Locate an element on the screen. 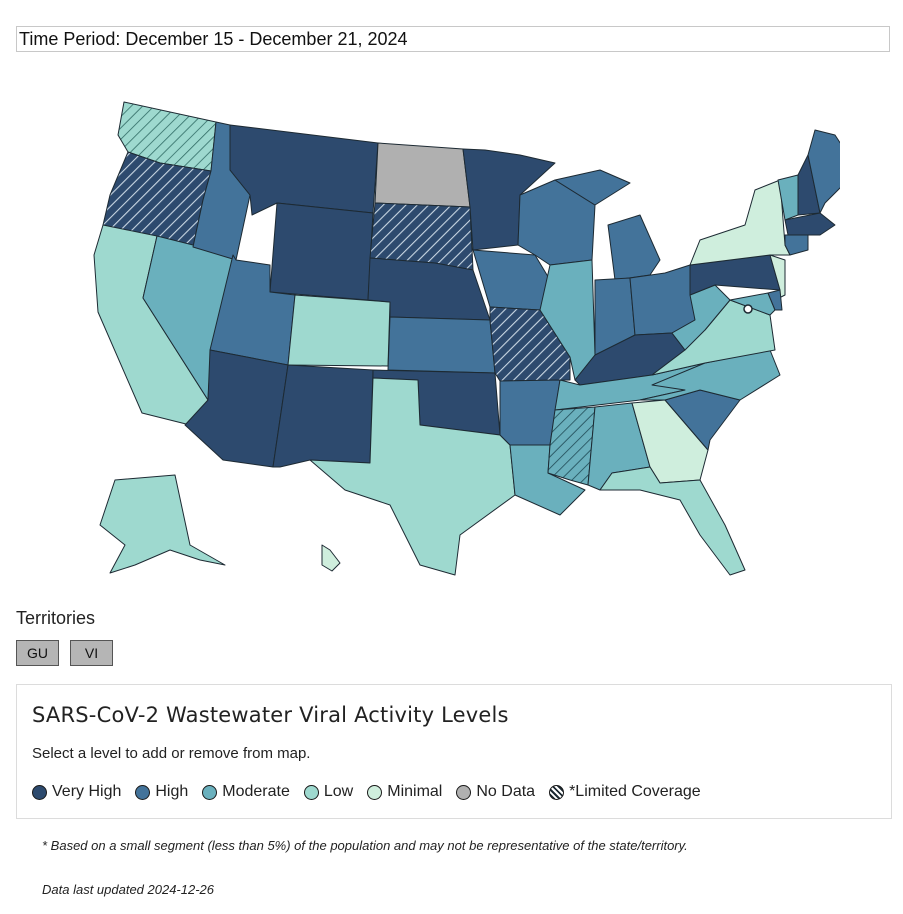 The image size is (903, 914). legend-item-low: Low is located at coordinates (328, 792).